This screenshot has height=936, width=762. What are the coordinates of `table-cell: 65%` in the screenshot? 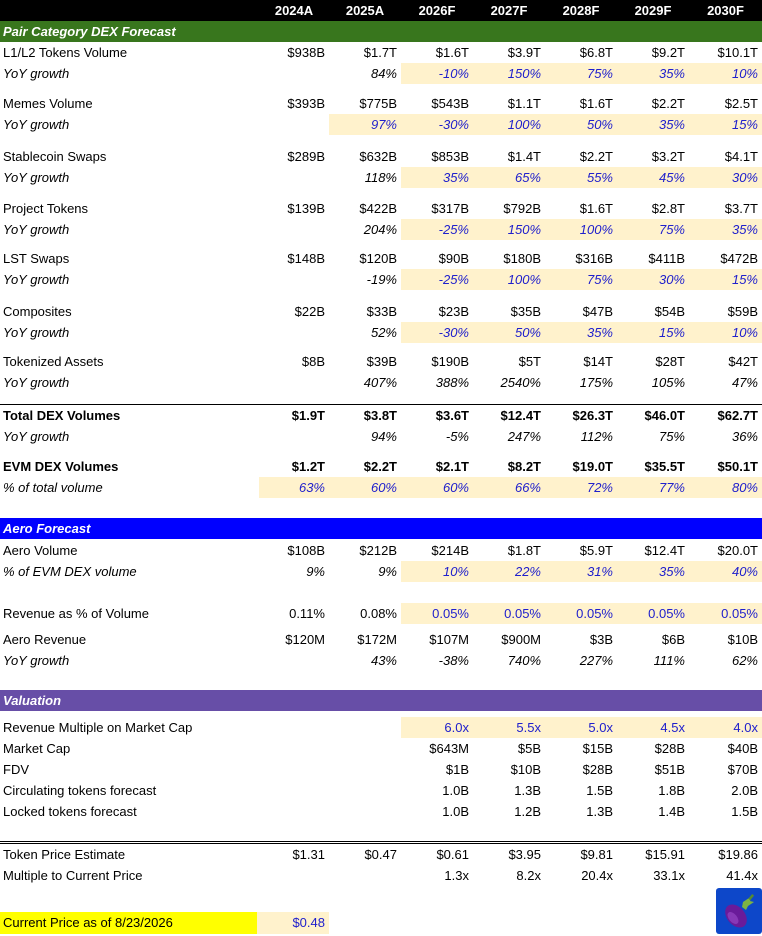 It's located at (509, 177).